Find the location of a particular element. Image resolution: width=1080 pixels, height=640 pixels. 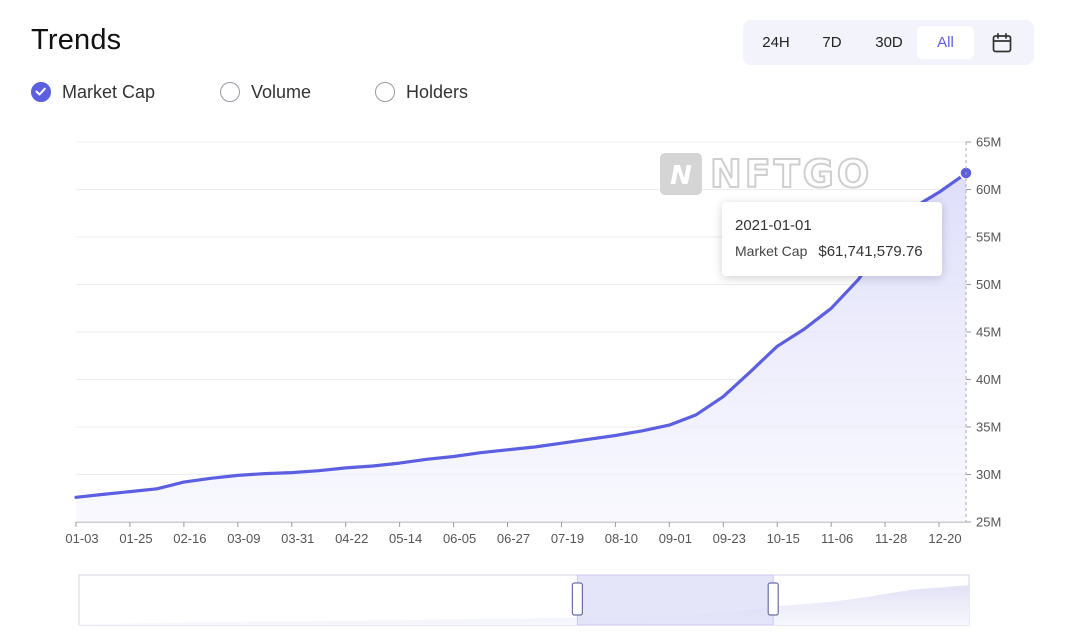

x-tick-label: 09-23 is located at coordinates (729, 538).